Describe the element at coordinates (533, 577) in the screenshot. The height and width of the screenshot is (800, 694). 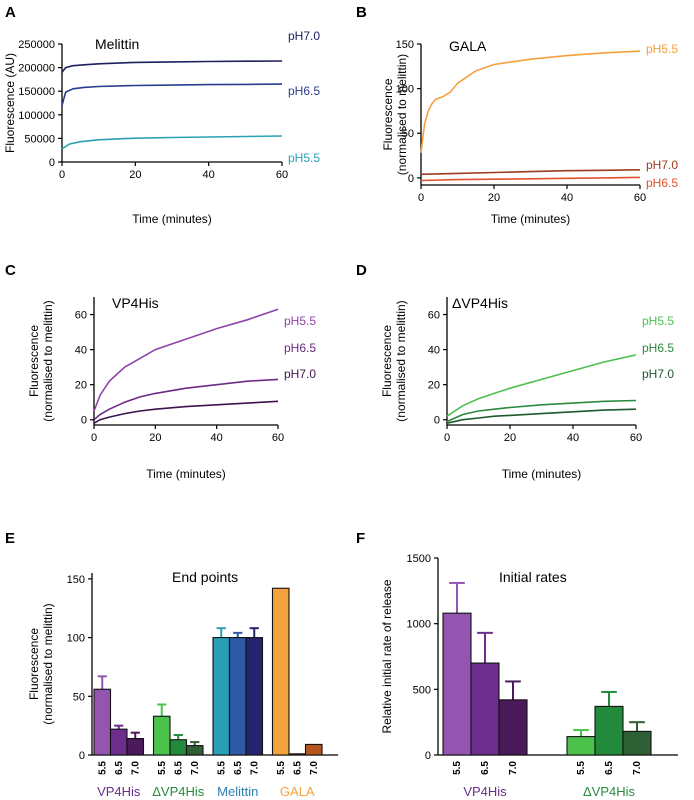
I see `chart-title: Initial rates` at that location.